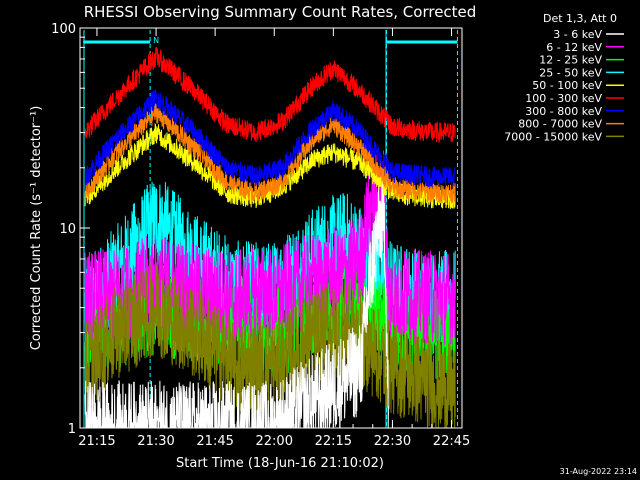  I want to click on legend-title: Det 1,3, Att 0, so click(580, 18).